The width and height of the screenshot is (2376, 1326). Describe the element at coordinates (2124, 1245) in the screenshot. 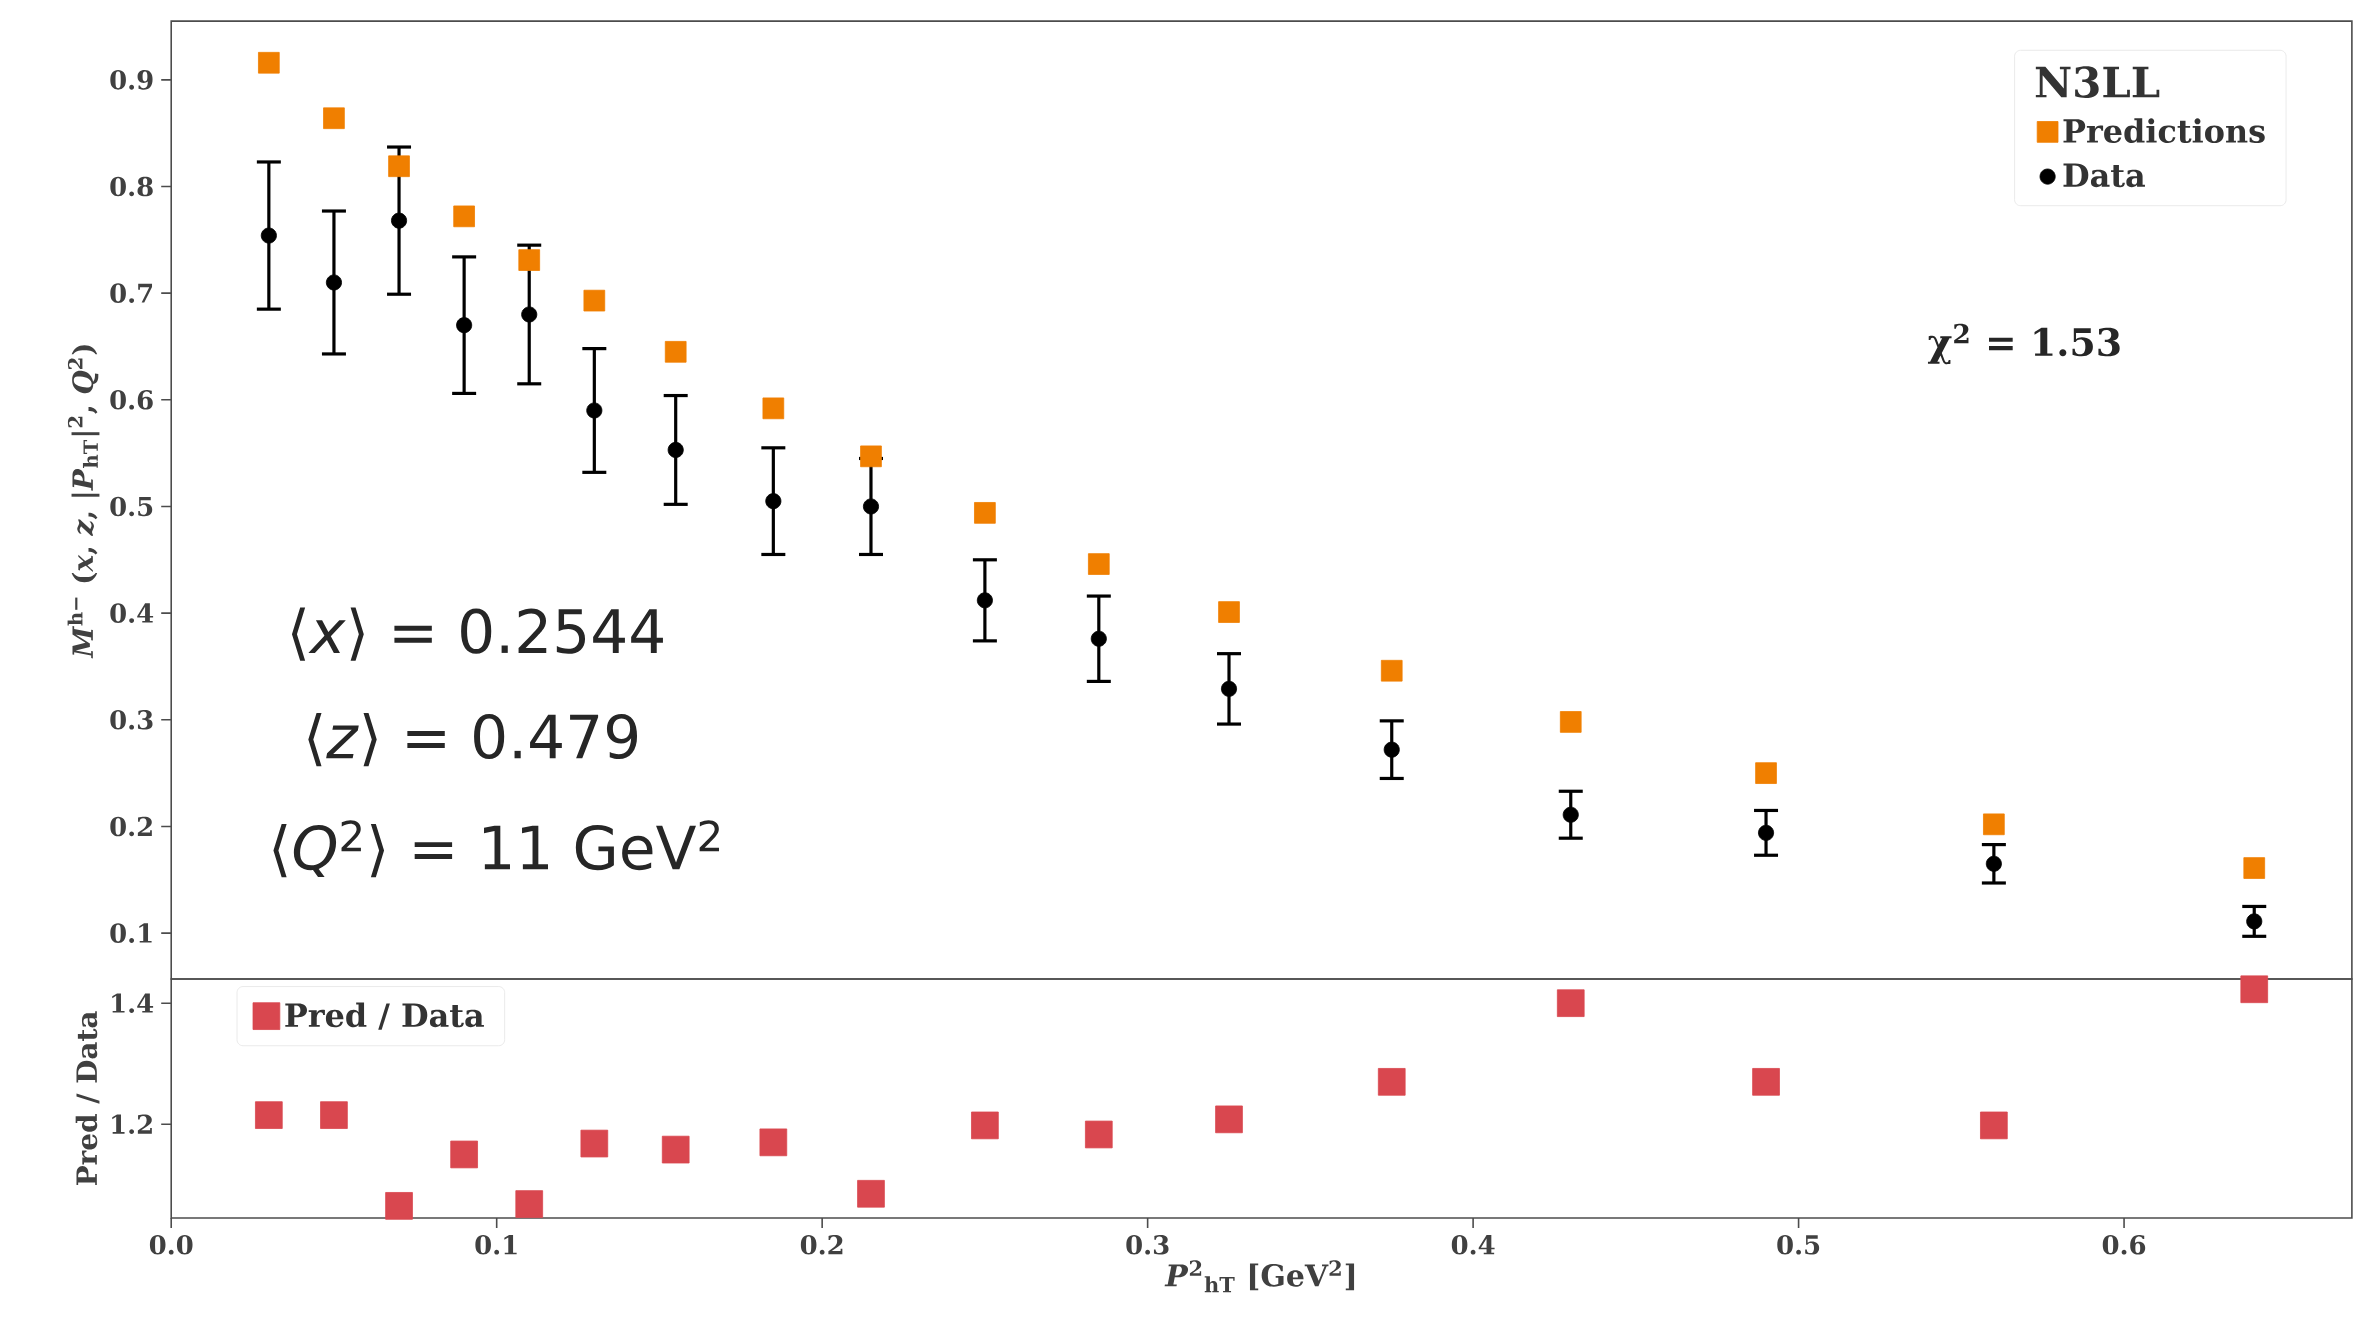

I see `x-tick-label: 0.6` at that location.